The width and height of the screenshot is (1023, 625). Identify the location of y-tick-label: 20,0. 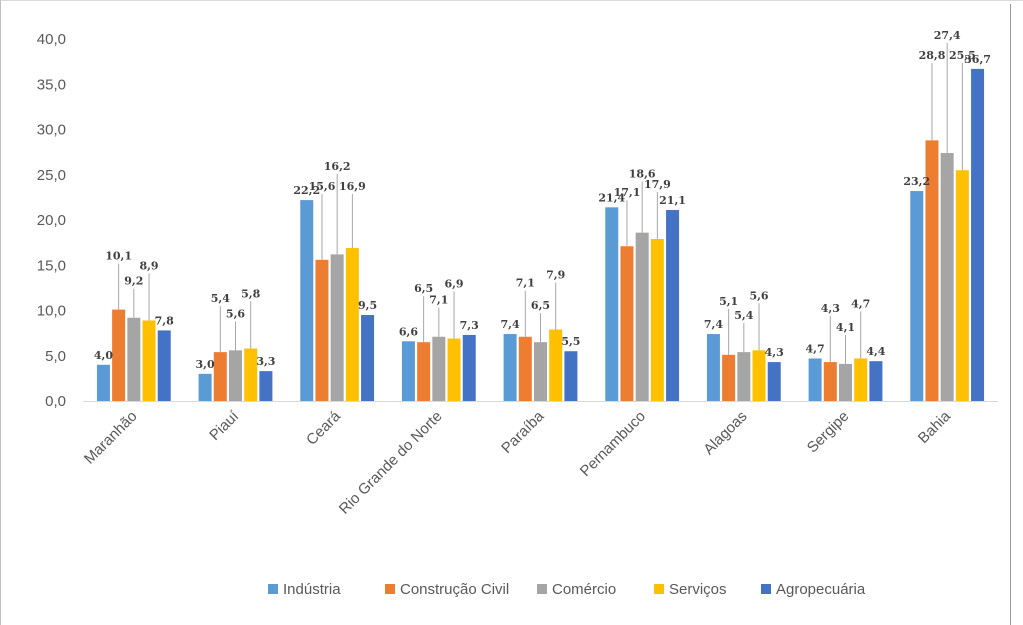
(51, 220).